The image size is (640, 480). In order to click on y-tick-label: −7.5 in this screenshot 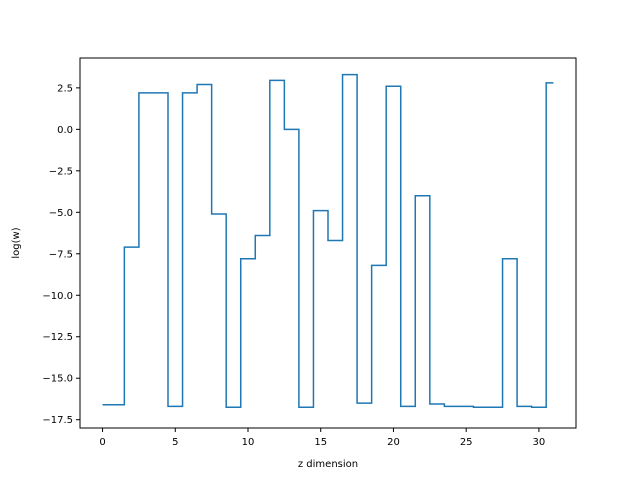, I will do `click(61, 254)`.